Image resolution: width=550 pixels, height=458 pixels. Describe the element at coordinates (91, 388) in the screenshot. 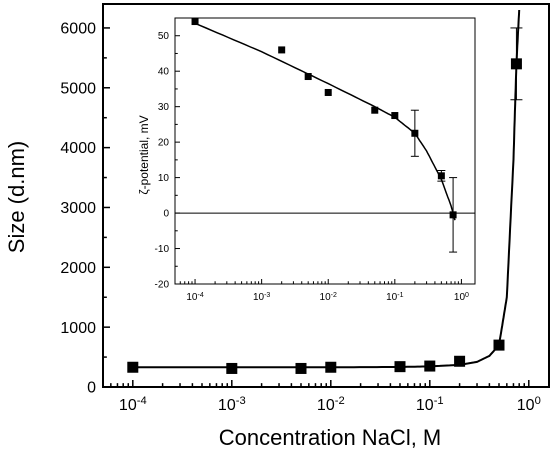

I see `main-y-tick-label: 0` at that location.